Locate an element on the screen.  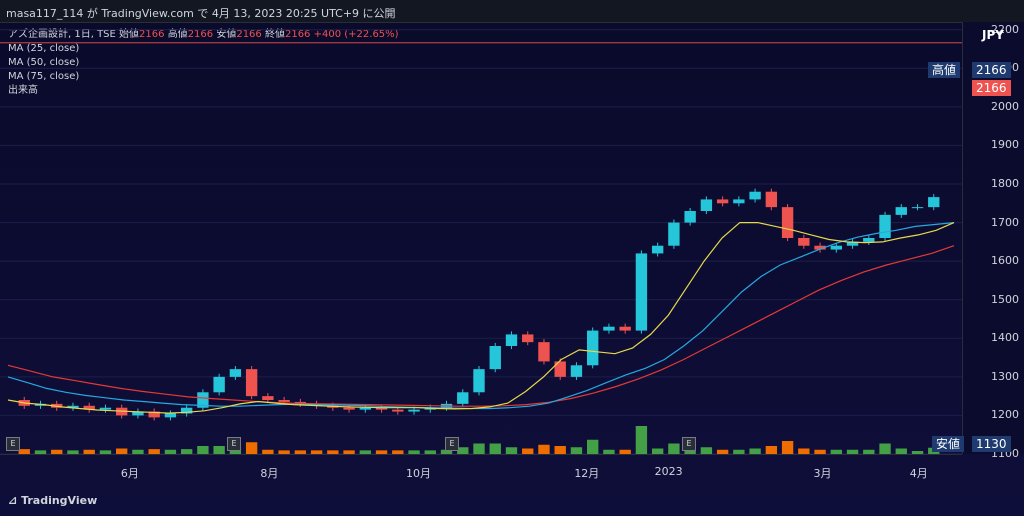
footer-text: TradingView is located at coordinates (59, 500).